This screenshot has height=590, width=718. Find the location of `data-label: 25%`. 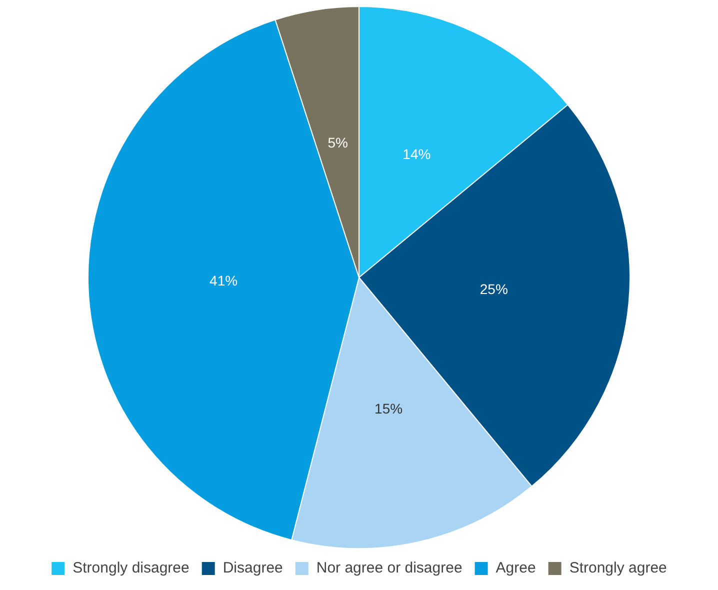

data-label: 25% is located at coordinates (494, 289).